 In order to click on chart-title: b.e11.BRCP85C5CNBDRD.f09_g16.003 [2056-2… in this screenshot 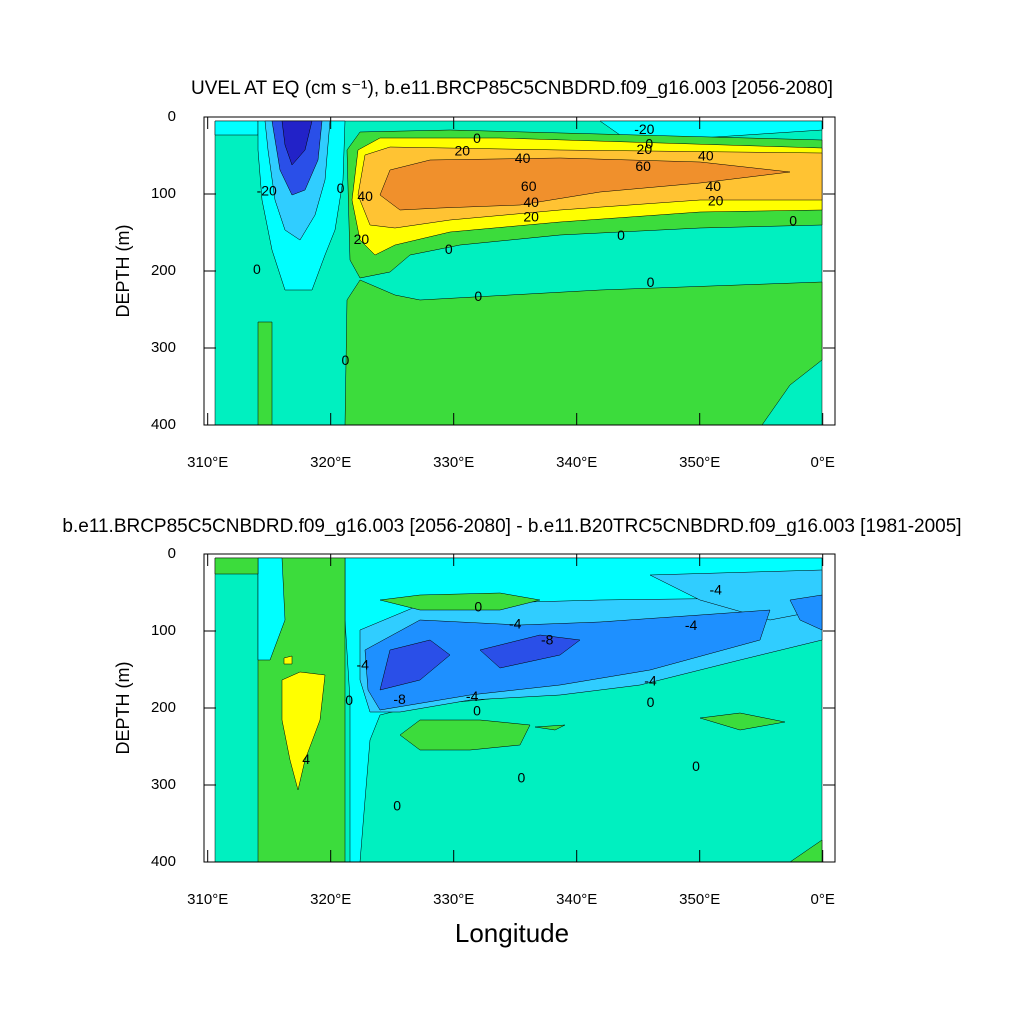, I will do `click(511, 526)`.